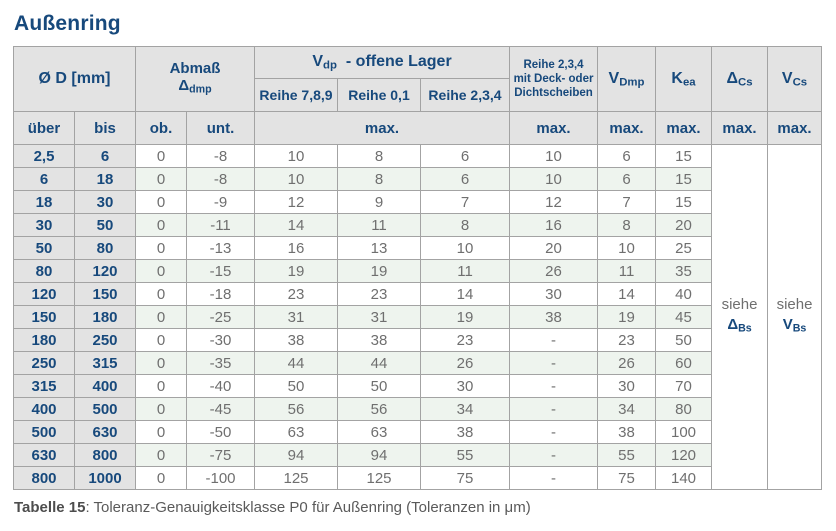  Describe the element at coordinates (418, 95) in the screenshot. I see `header-row-2: Reihe 7,8,9 Reihe 0,1 Reihe 2,3,4` at that location.